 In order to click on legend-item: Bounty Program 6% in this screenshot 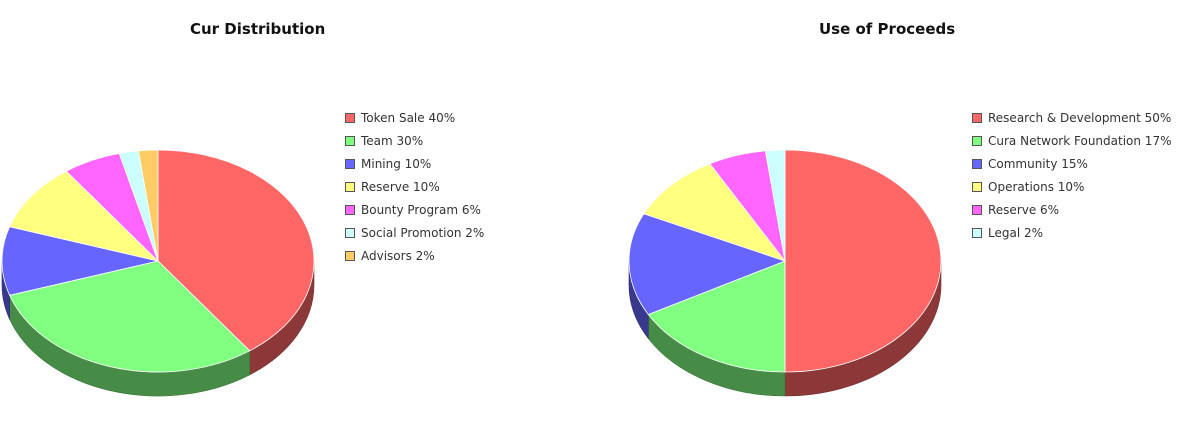, I will do `click(414, 209)`.